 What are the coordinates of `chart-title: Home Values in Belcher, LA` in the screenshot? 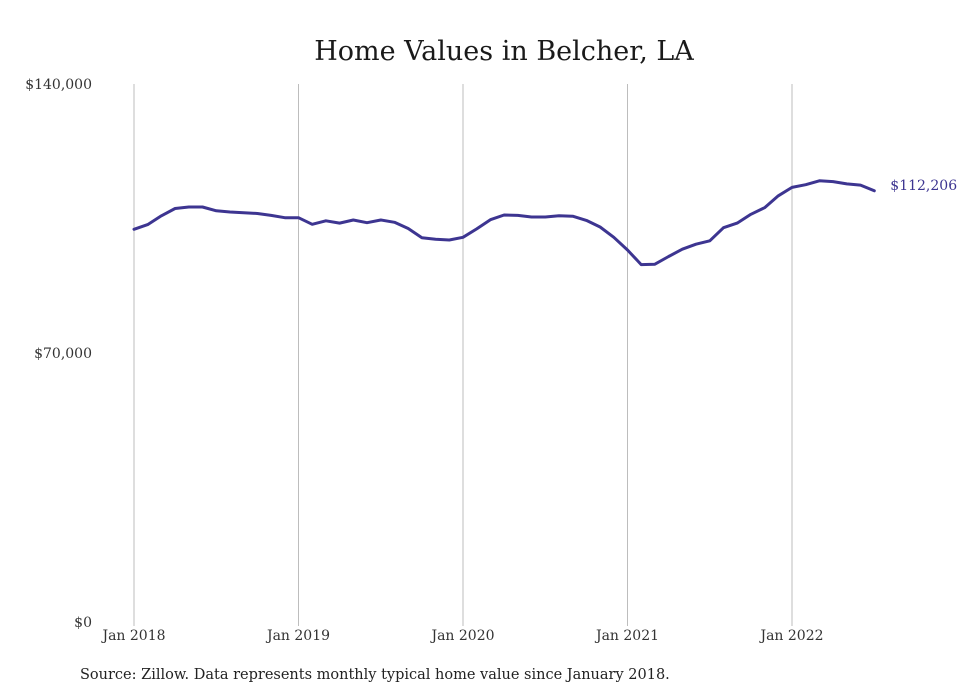 It's located at (504, 51).